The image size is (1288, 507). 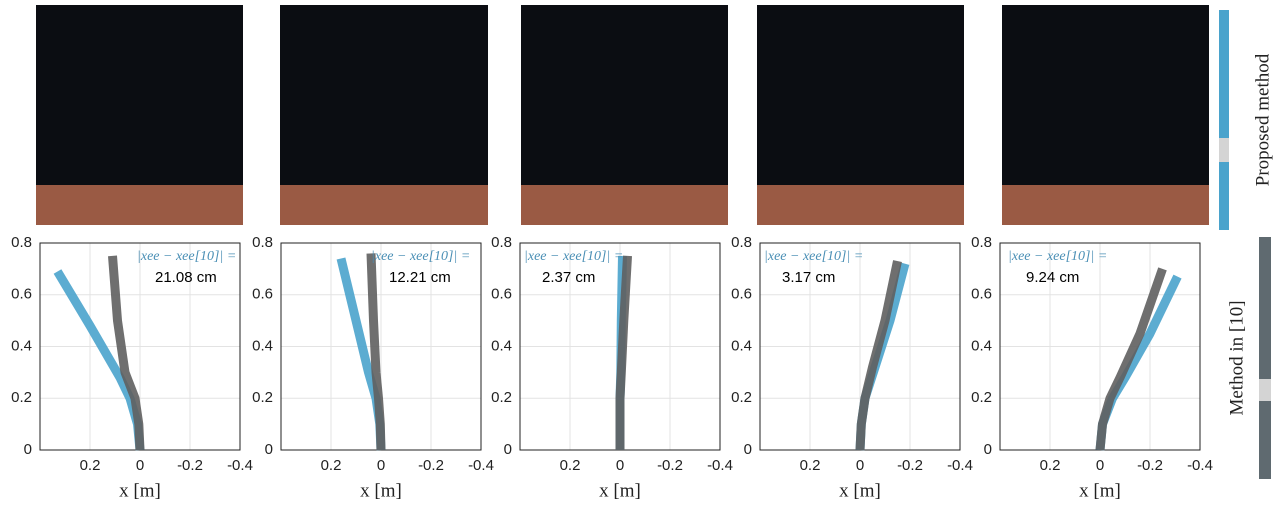 I want to click on legend-label: Method in [10], so click(x=1236, y=357).